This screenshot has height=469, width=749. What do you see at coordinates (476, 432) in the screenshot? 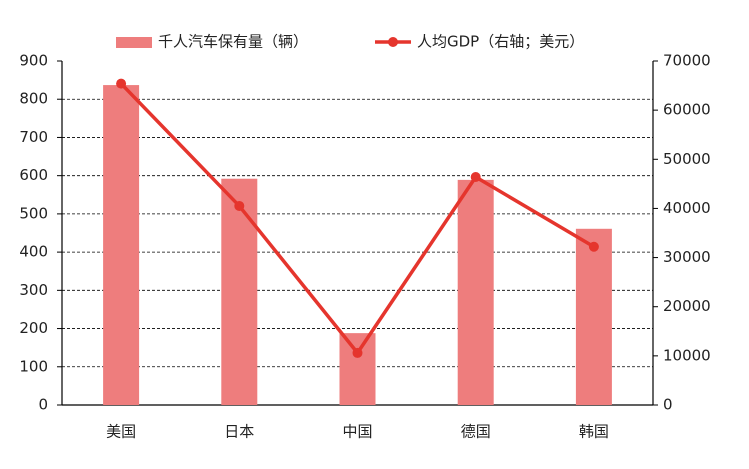
I see `x-tick-label: 德国` at bounding box center [476, 432].